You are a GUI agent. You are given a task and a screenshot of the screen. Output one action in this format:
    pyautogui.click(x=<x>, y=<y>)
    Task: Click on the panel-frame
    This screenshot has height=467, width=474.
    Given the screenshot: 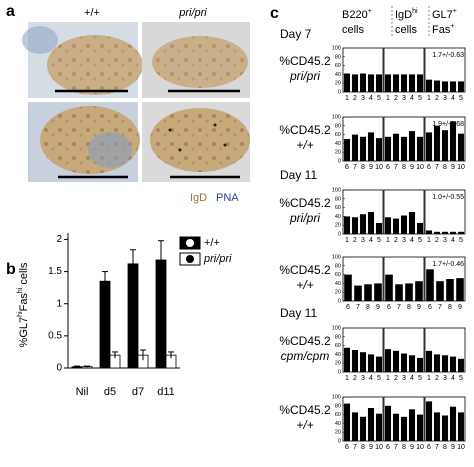 What is the action you would take?
    pyautogui.click(x=404, y=279)
    